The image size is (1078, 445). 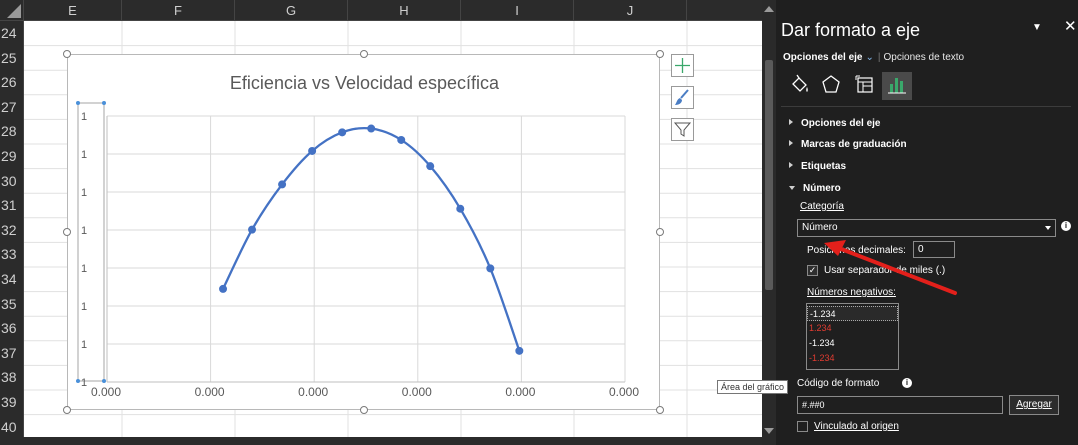 I want to click on chart-styles-button, so click(x=682, y=97).